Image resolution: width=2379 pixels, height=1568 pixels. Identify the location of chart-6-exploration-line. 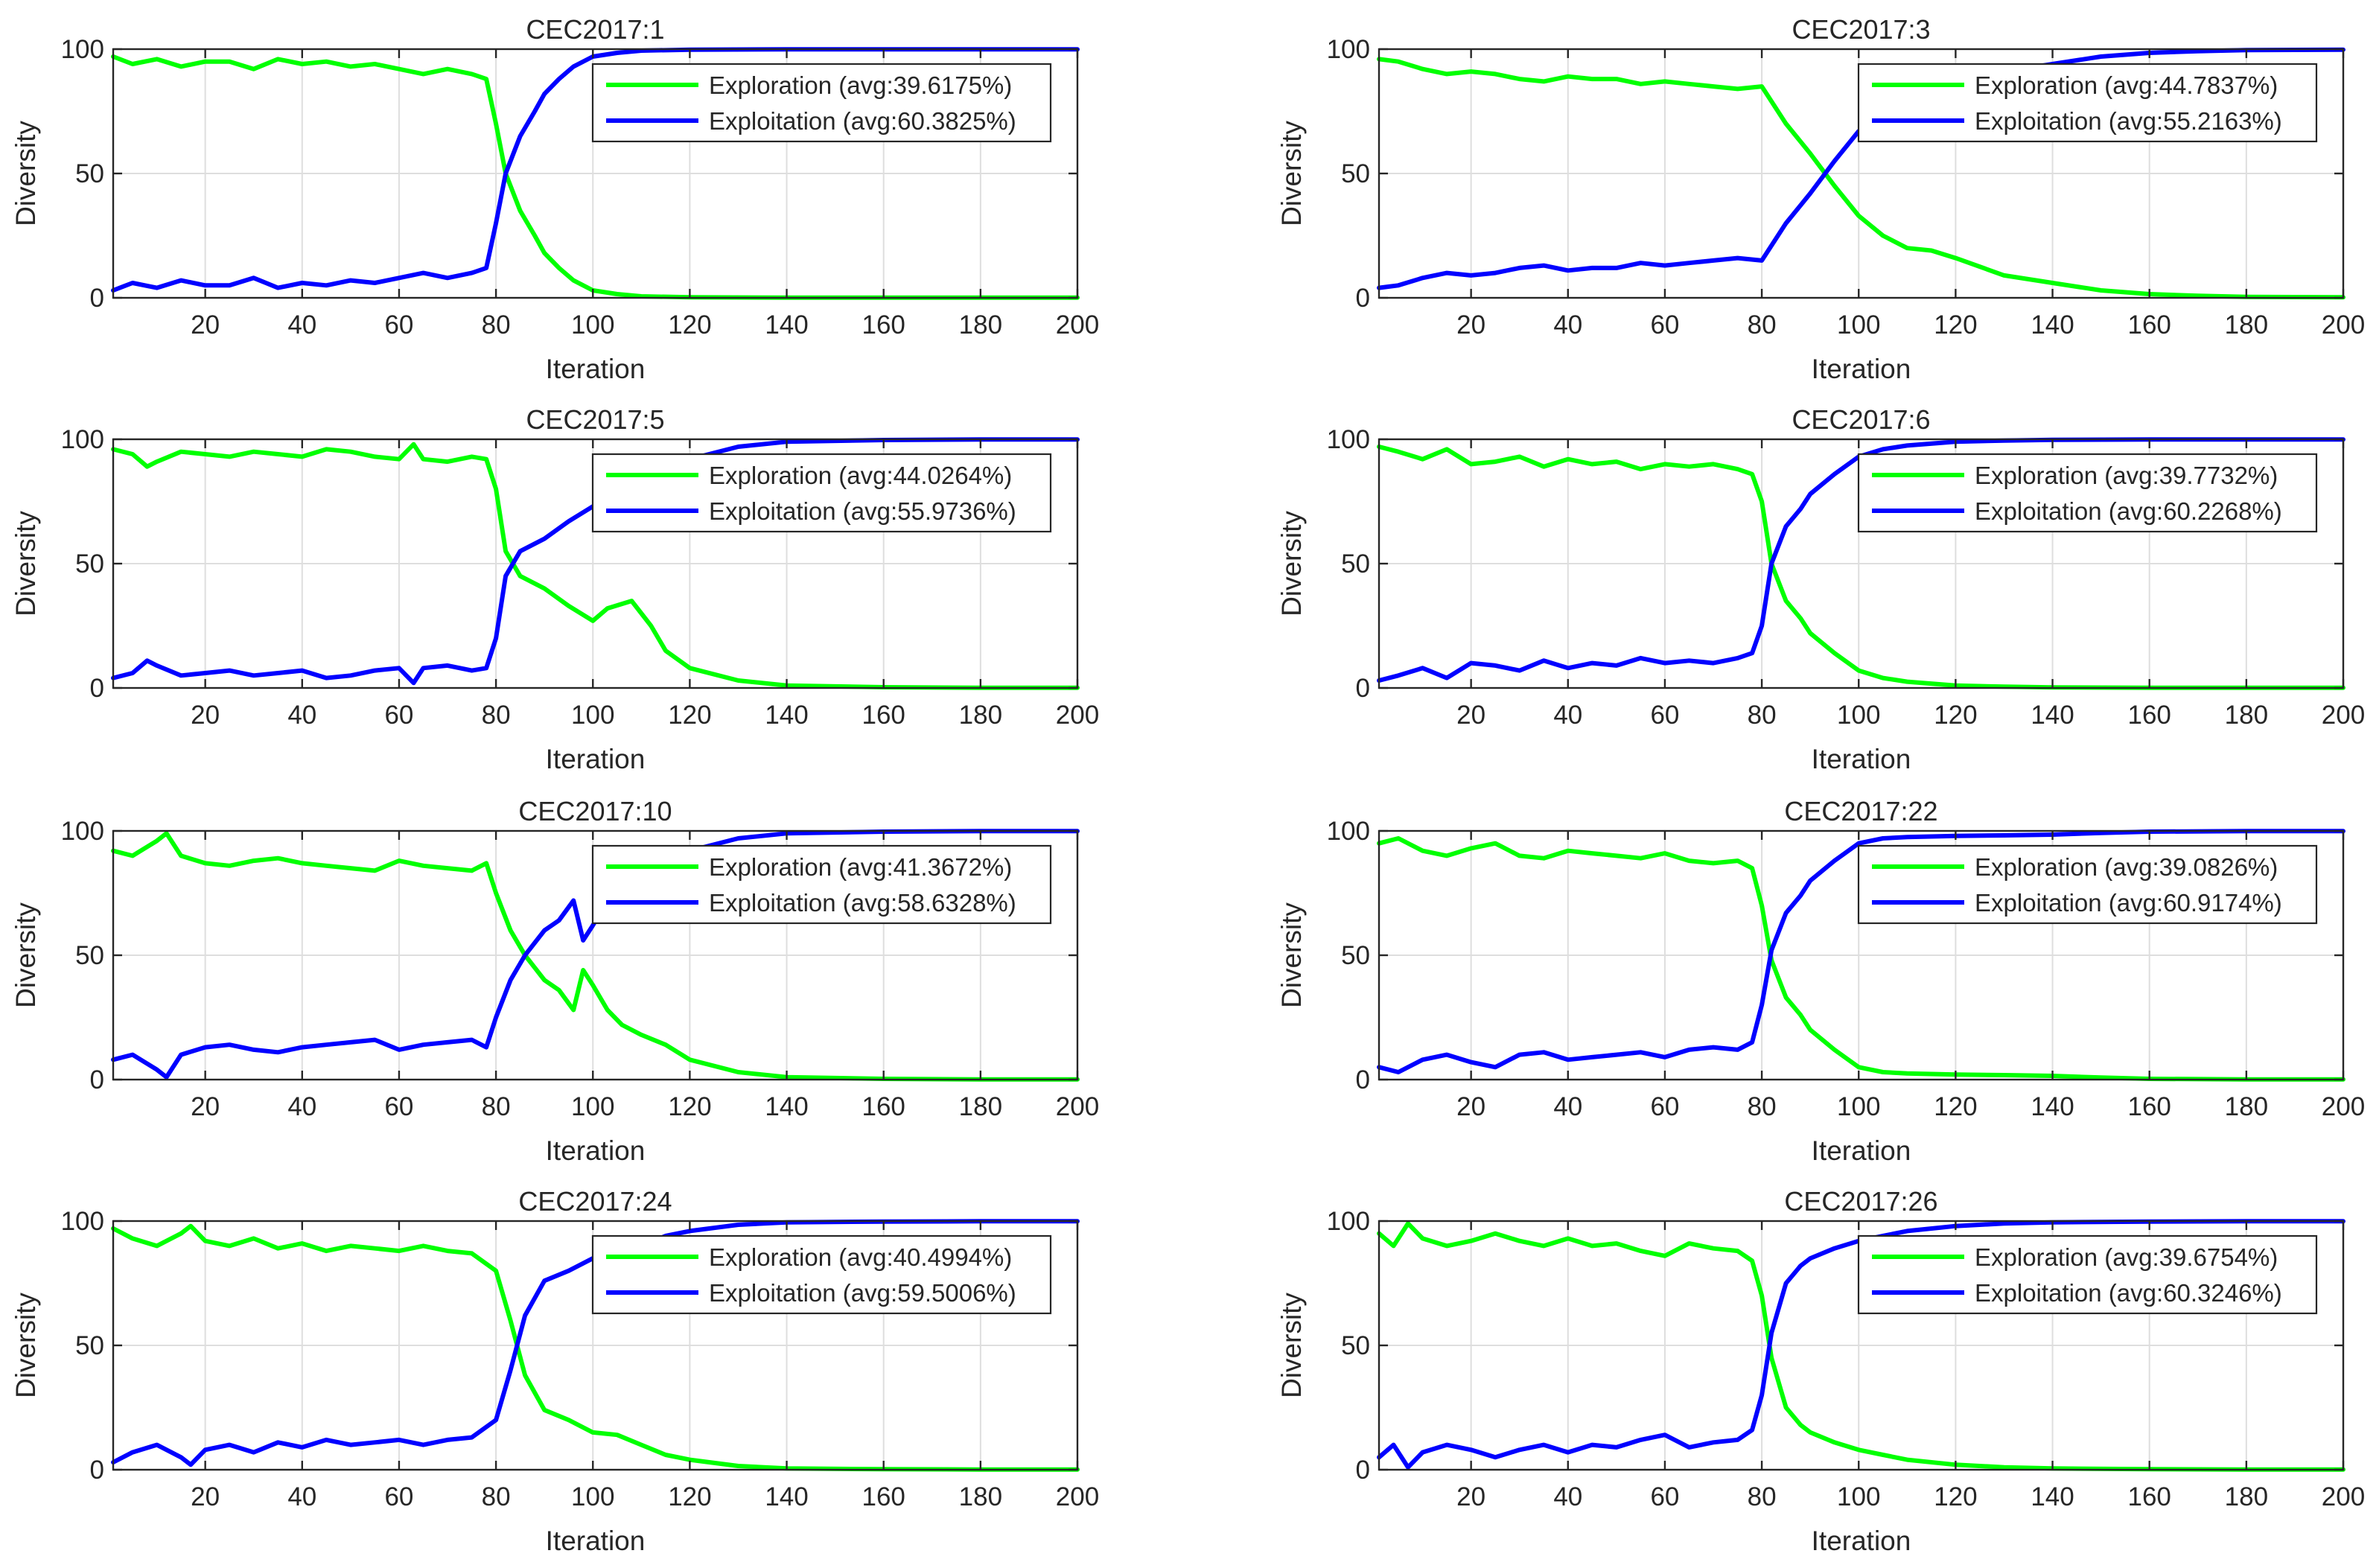
(1861, 959).